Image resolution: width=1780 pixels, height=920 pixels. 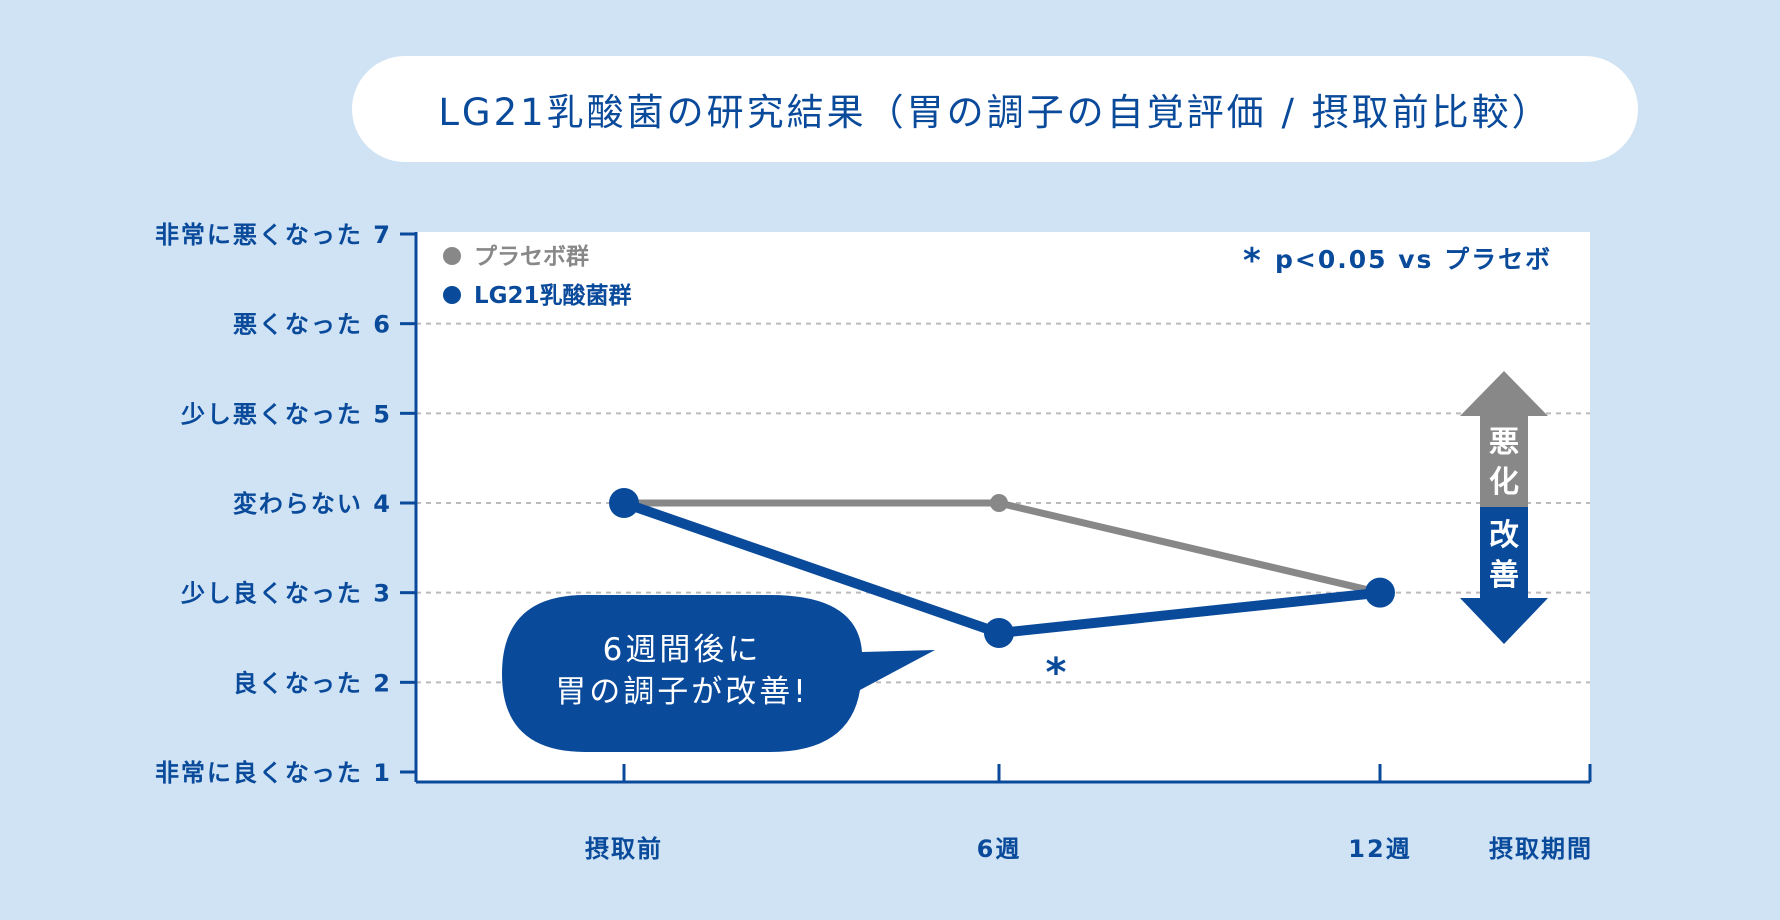 I want to click on significance-marker: *, so click(x=1056, y=673).